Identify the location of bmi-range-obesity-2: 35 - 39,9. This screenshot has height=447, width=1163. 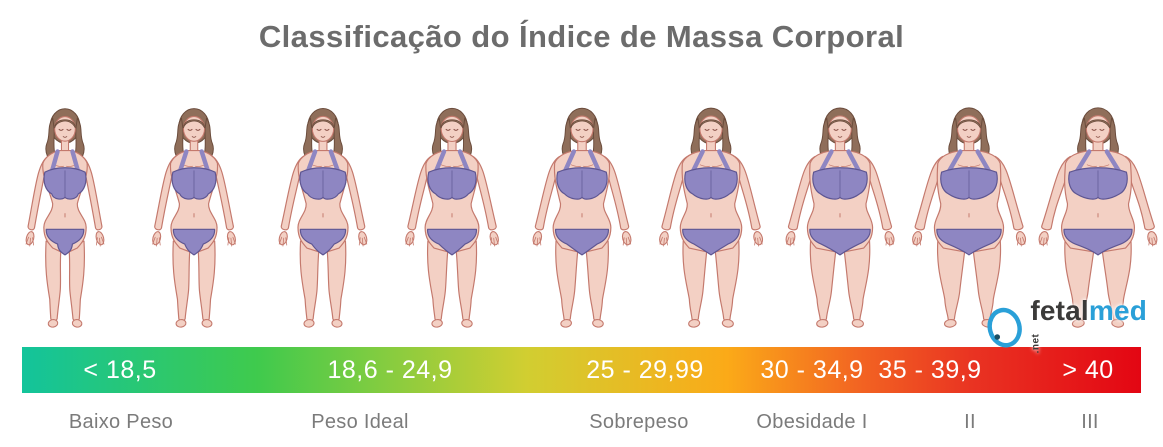
(930, 370).